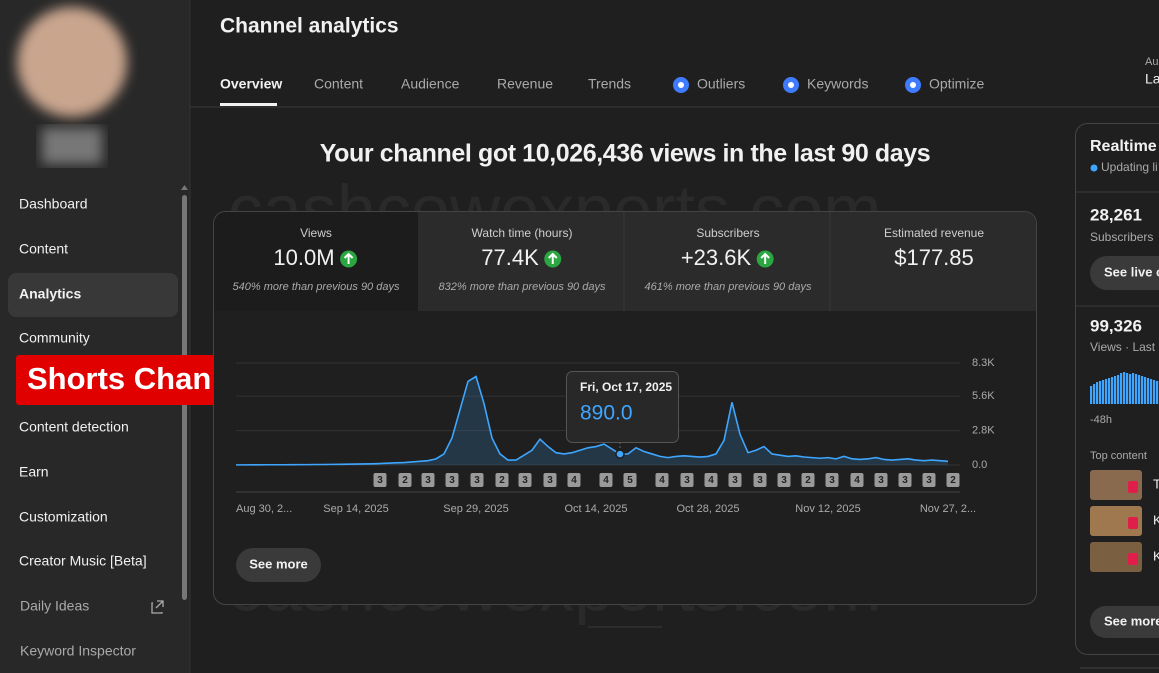 The width and height of the screenshot is (1159, 673). Describe the element at coordinates (620, 454) in the screenshot. I see `tooltip-point` at that location.